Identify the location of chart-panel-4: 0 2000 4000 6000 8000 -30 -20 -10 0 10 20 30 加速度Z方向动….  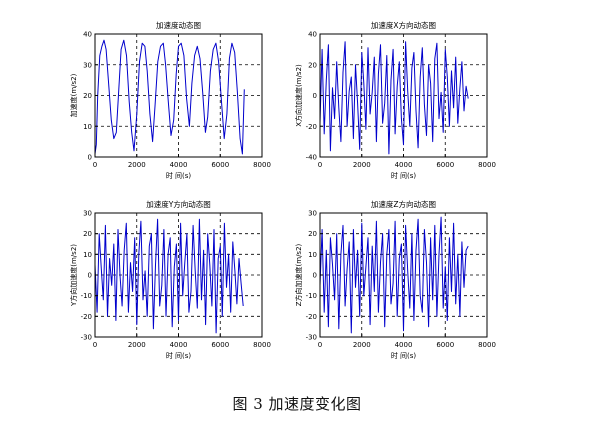
(395, 279).